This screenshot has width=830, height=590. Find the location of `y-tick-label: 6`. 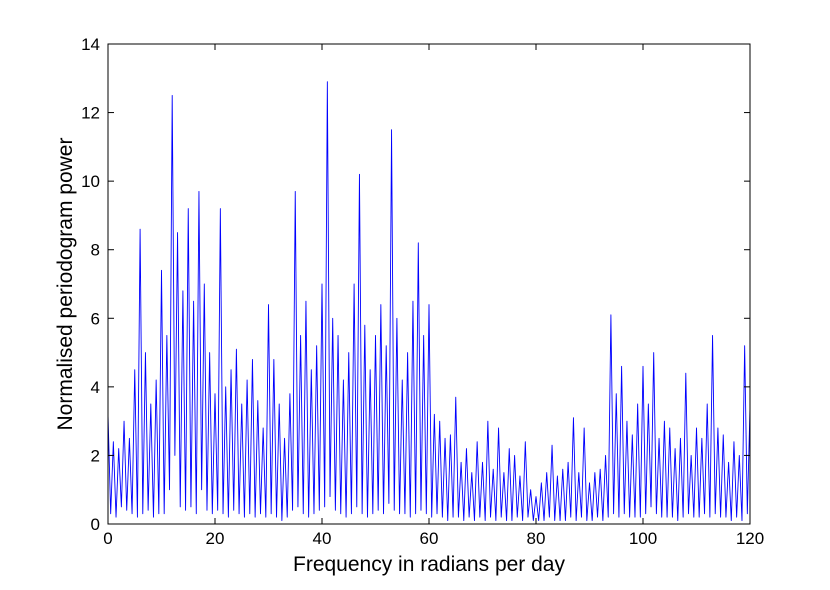

y-tick-label: 6 is located at coordinates (95, 318).